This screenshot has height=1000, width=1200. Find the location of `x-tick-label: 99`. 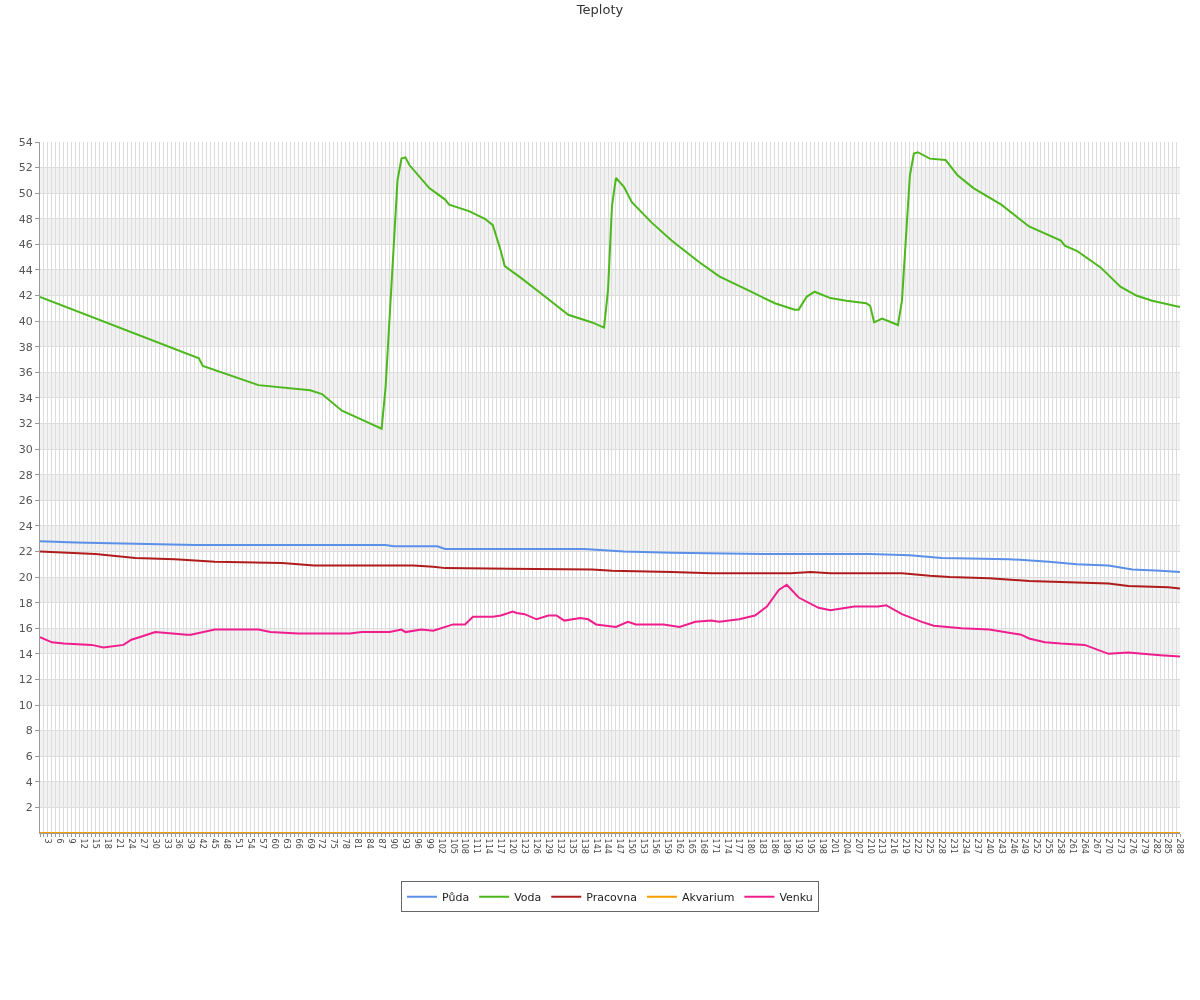

x-tick-label: 99 is located at coordinates (429, 843).